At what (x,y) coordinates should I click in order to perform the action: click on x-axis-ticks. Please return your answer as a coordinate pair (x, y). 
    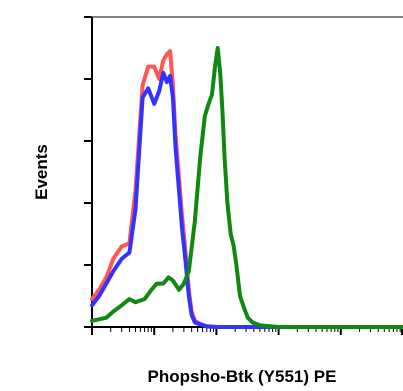
    Looking at the image, I should click on (247, 331).